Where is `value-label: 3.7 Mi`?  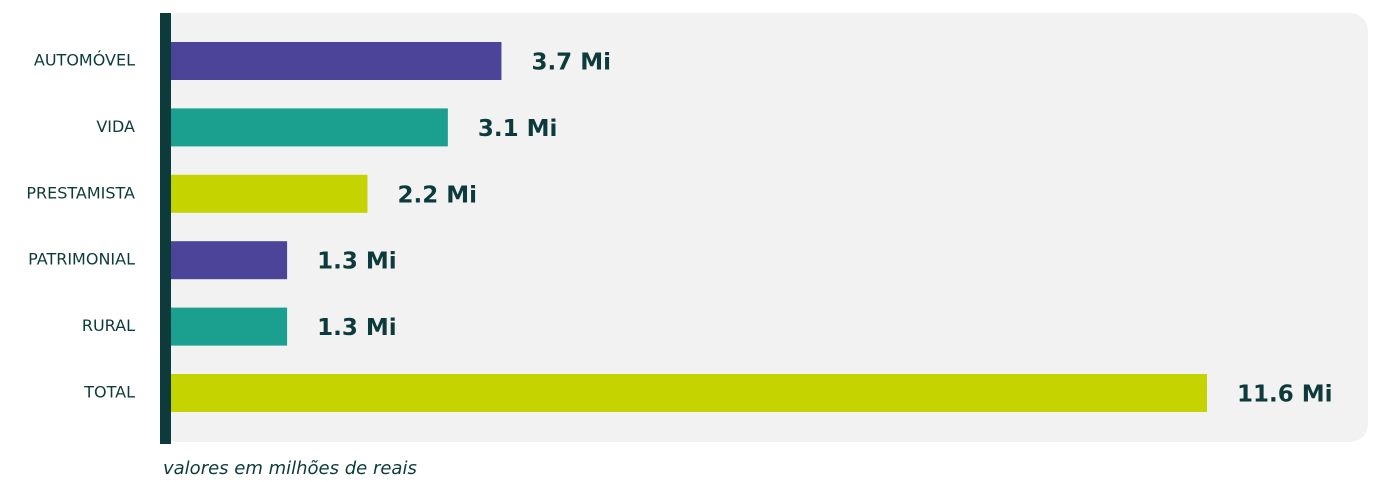 value-label: 3.7 Mi is located at coordinates (571, 63).